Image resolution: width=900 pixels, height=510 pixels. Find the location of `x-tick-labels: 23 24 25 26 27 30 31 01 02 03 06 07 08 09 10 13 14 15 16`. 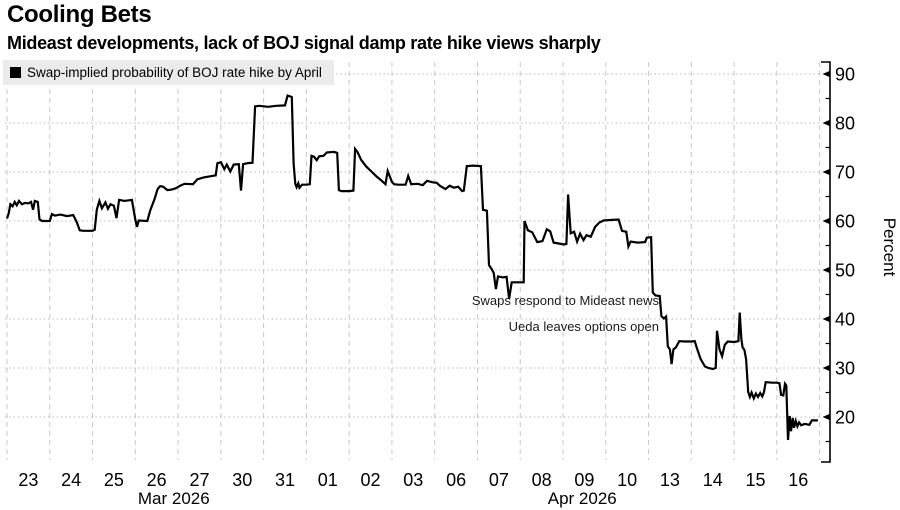

x-tick-labels: 23 24 25 26 27 30 31 01 02 03 06 07 08 09 10 13 14 15 16 is located at coordinates (413, 480).